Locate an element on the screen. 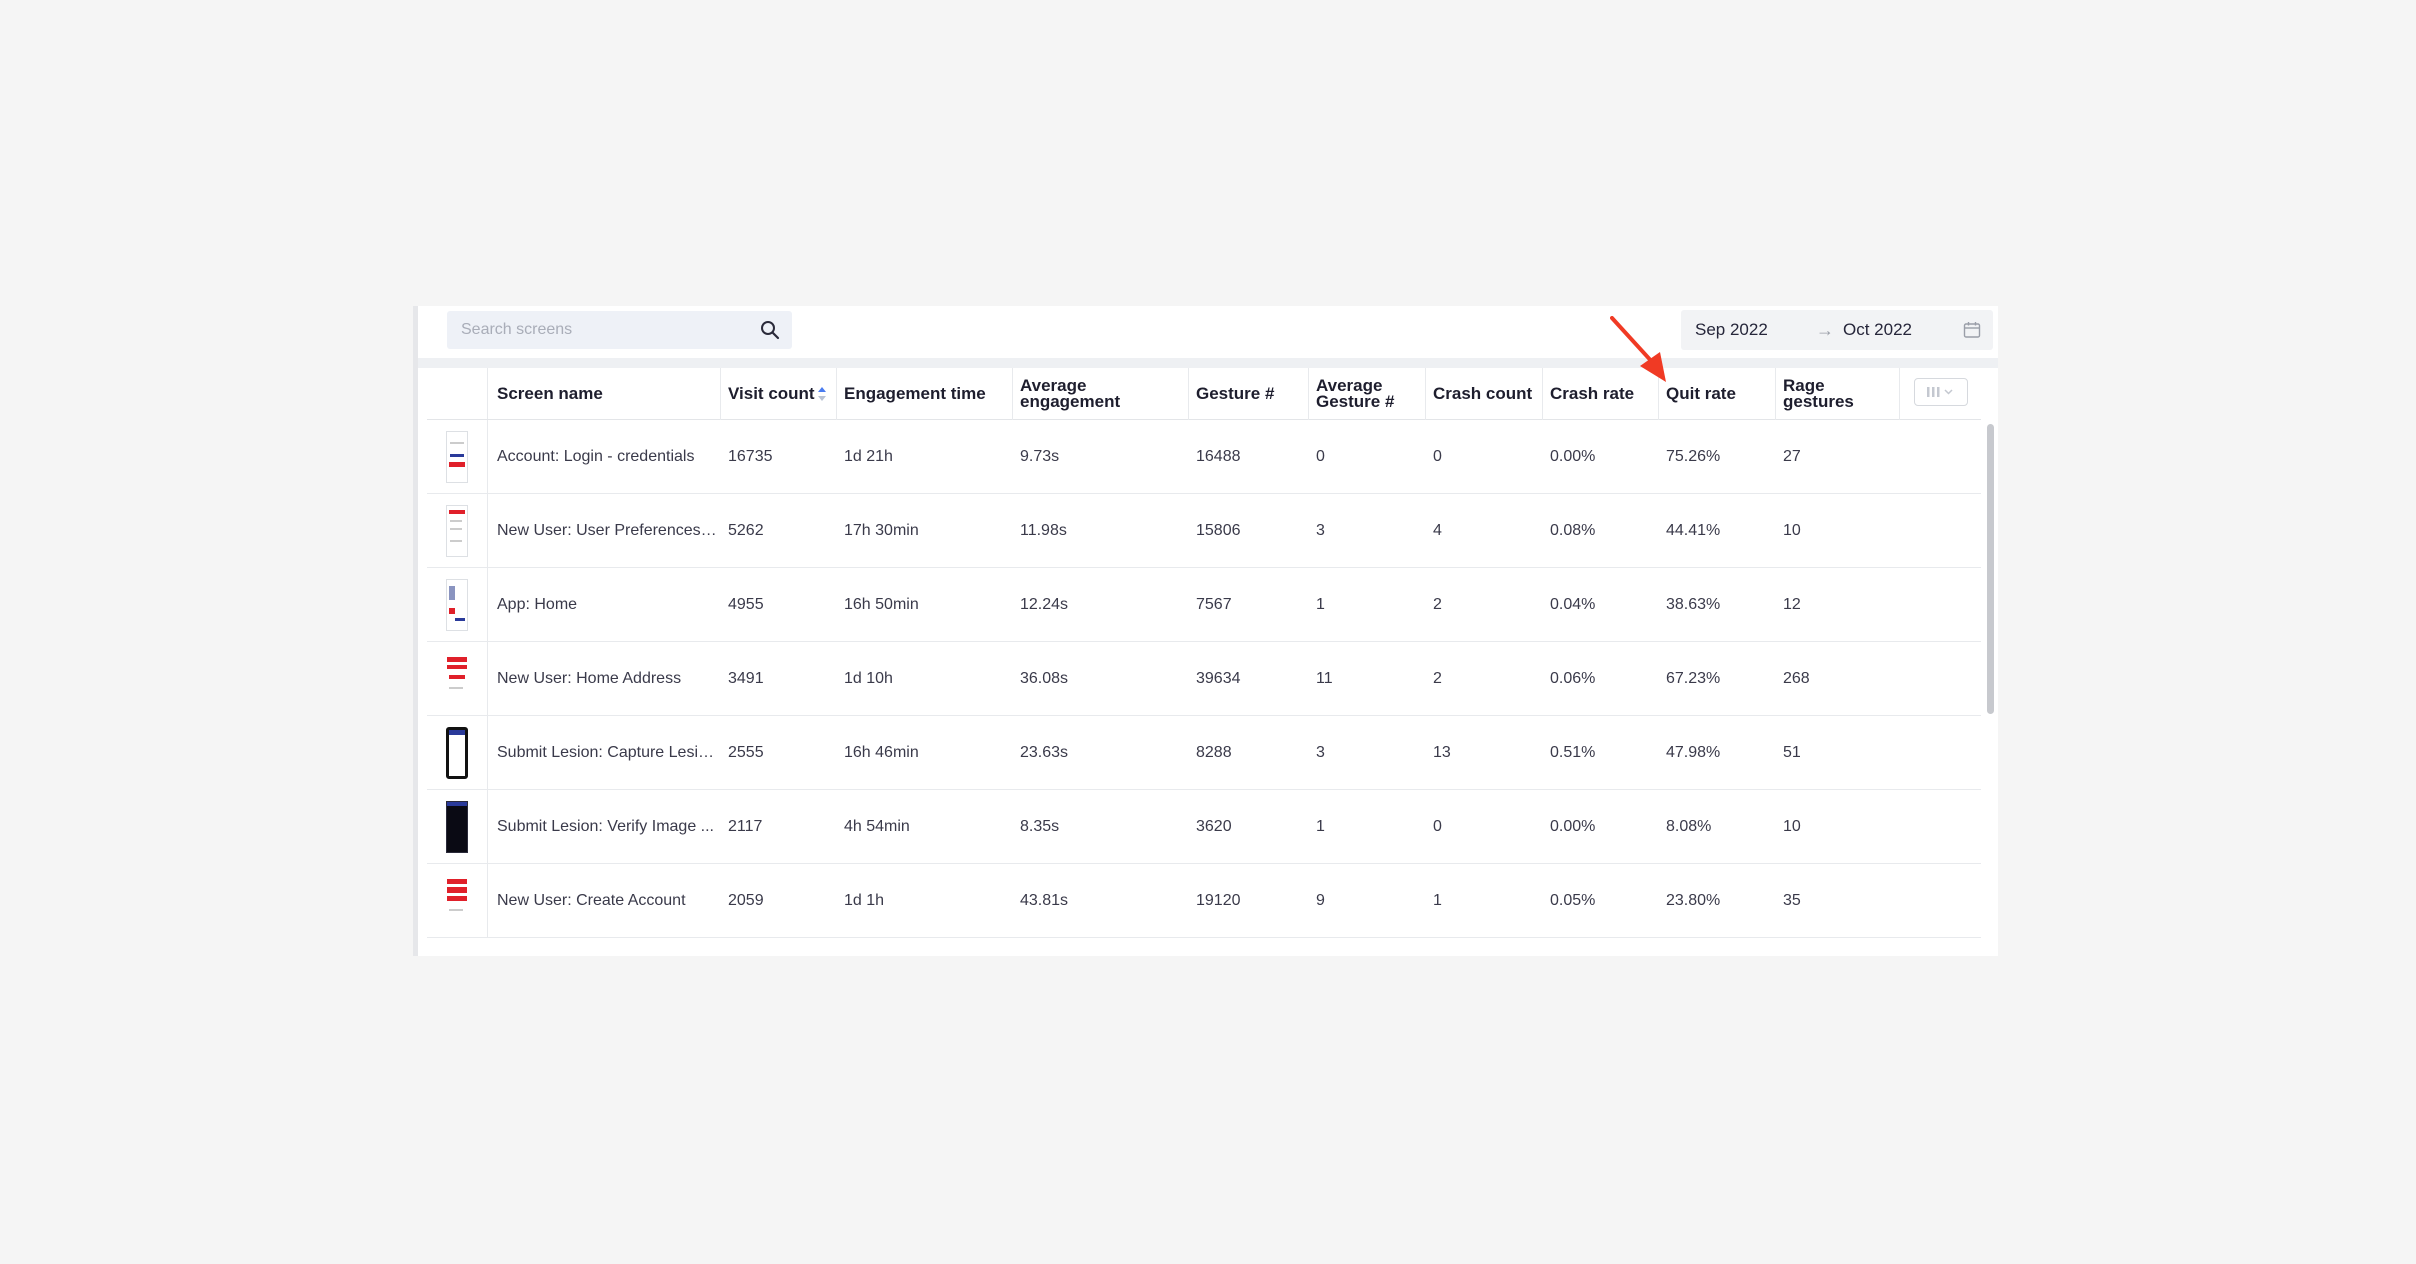 This screenshot has width=2416, height=1264. header-engagement-time: Engagement time is located at coordinates (915, 393).